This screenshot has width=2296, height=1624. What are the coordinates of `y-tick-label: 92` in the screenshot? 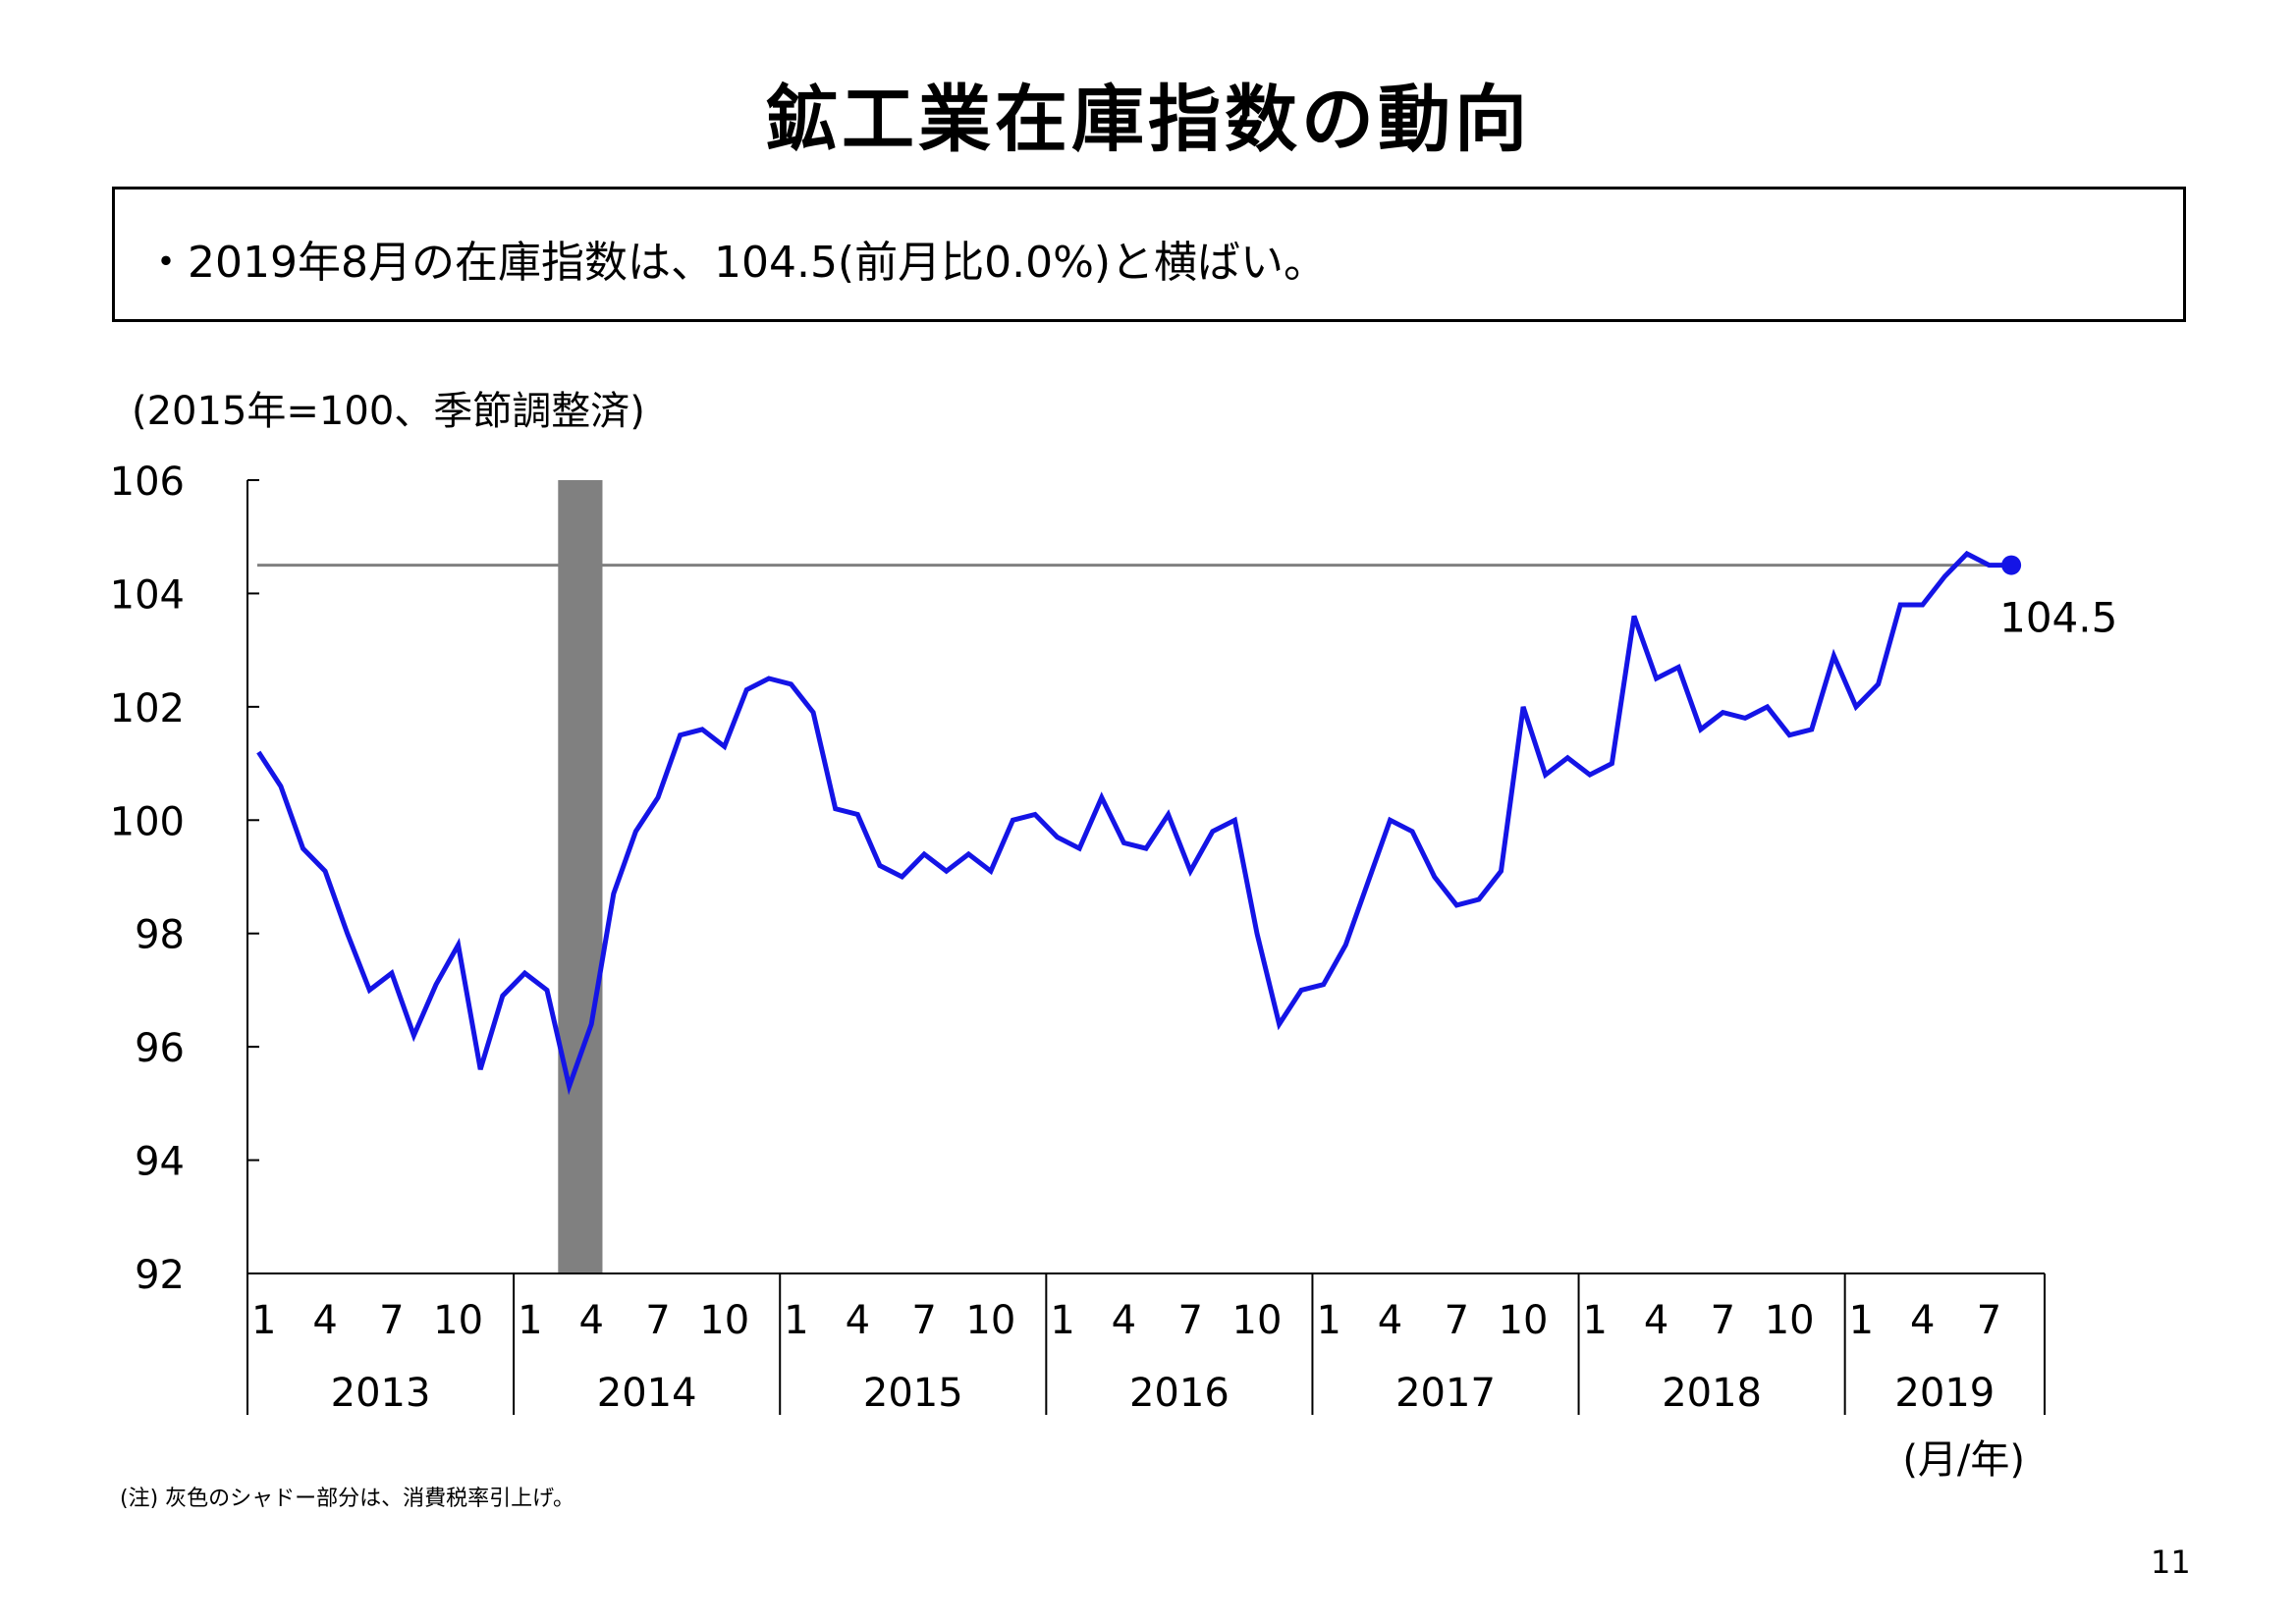 It's located at (160, 1275).